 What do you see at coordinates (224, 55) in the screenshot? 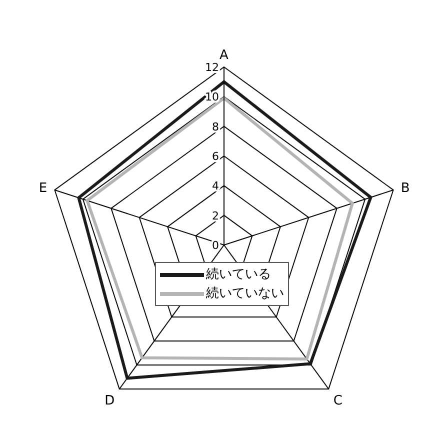
I see `spoke-label: A` at bounding box center [224, 55].